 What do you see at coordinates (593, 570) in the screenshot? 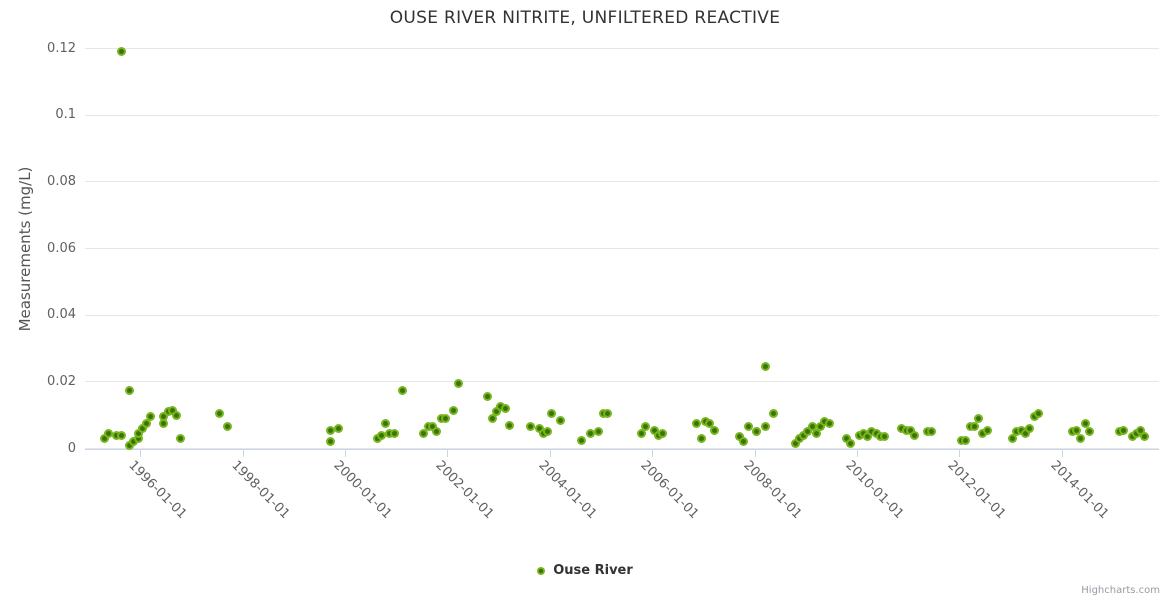
I see `legend-item-ouse-river: Ouse River` at bounding box center [593, 570].